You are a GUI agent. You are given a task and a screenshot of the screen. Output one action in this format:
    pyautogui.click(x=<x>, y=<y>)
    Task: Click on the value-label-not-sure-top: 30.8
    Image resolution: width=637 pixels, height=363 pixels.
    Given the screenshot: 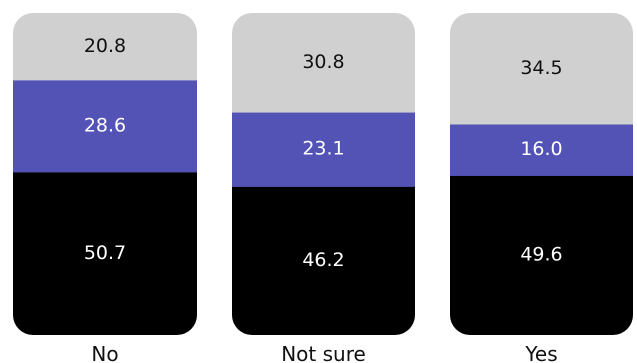 What is the action you would take?
    pyautogui.click(x=323, y=62)
    